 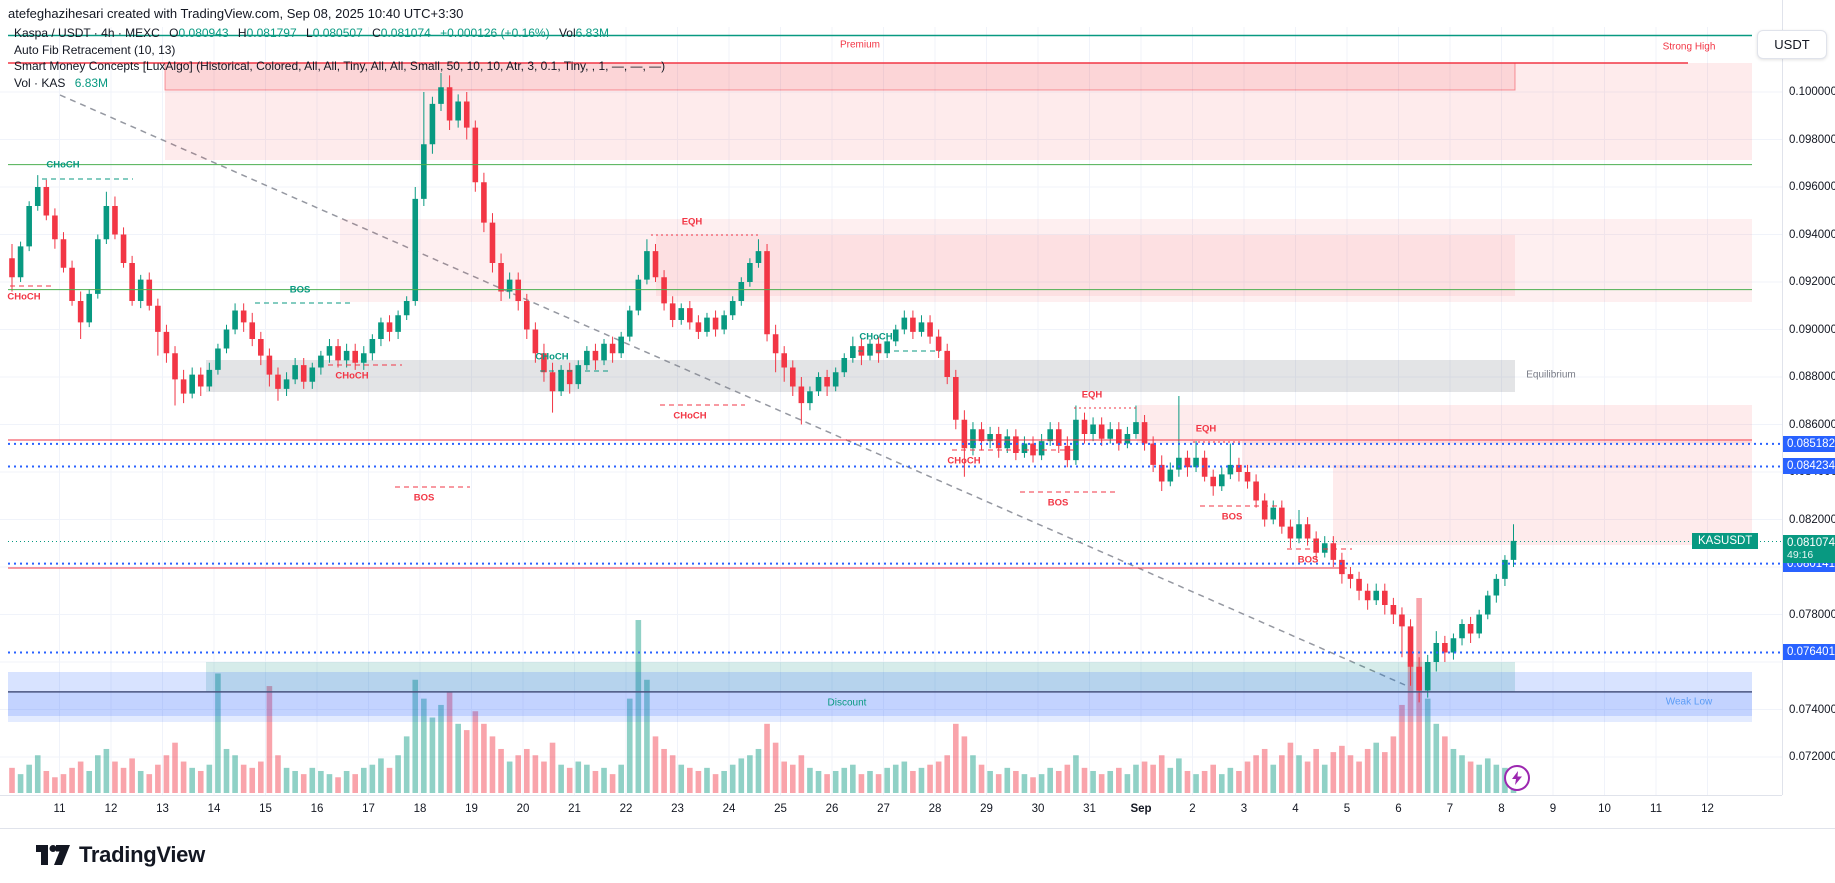 What do you see at coordinates (120, 855) in the screenshot?
I see `tradingview-logo: TradingView` at bounding box center [120, 855].